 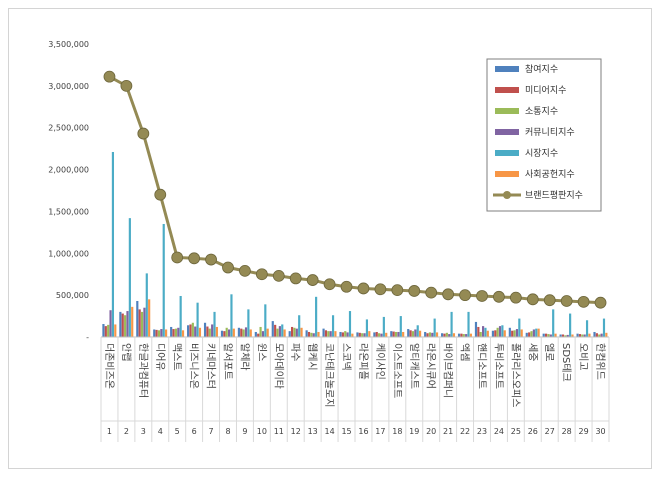 What do you see at coordinates (550, 132) in the screenshot?
I see `legend-label: 커뮤니티지수` at bounding box center [550, 132].